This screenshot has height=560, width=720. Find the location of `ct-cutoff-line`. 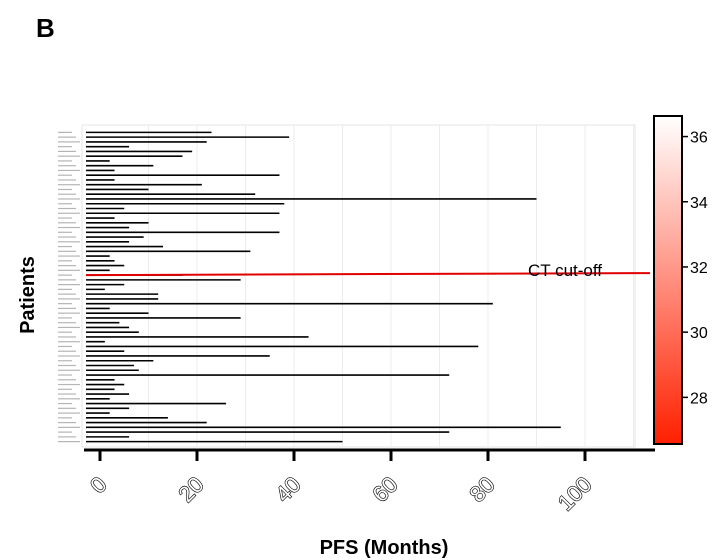

ct-cutoff-line is located at coordinates (368, 274).